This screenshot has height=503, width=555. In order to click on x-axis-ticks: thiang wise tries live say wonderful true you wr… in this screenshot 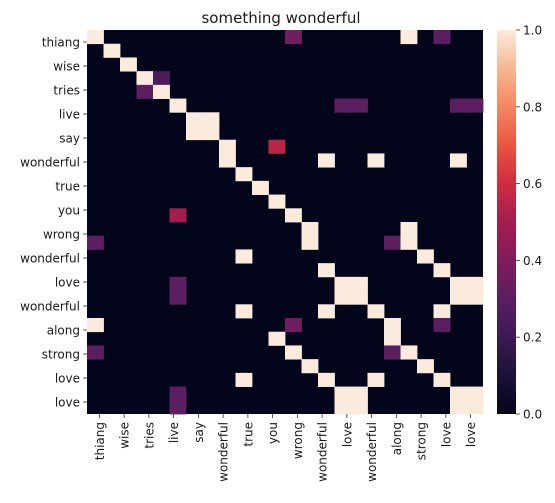, I will do `click(285, 448)`.